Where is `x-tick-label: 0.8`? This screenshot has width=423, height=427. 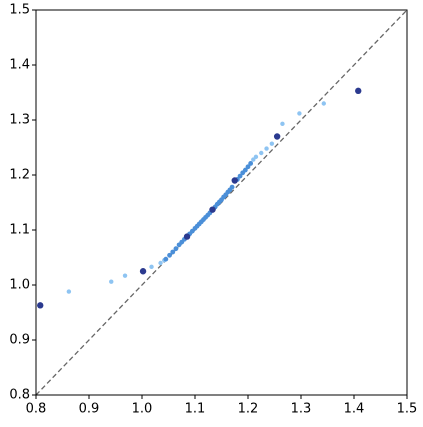 x-tick-label: 0.8 is located at coordinates (36, 409).